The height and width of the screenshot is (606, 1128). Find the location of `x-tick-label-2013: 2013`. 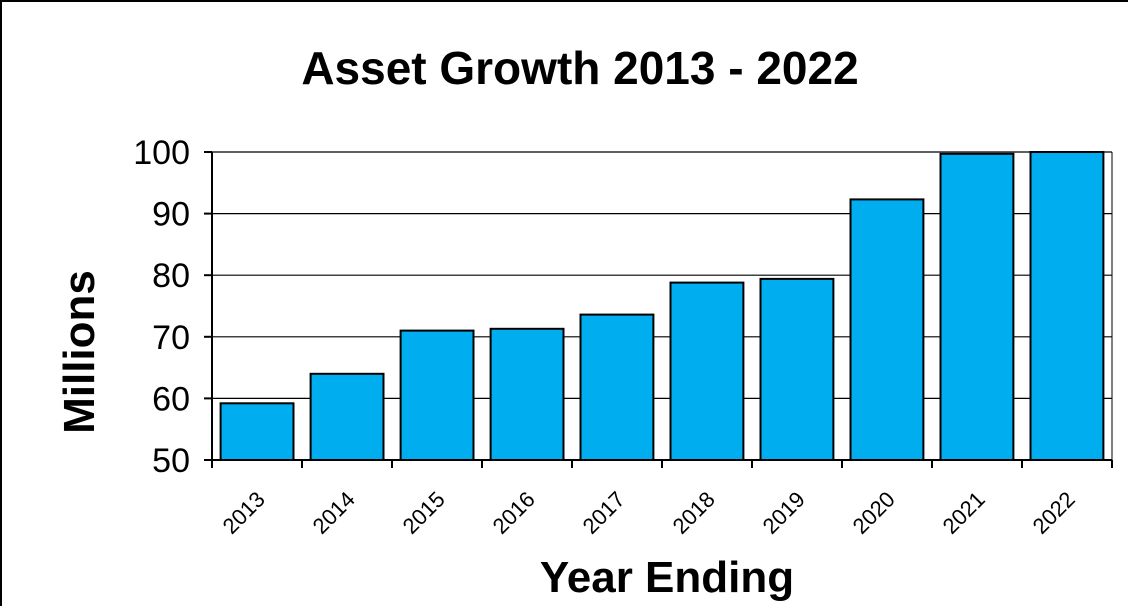

x-tick-label-2013: 2013 is located at coordinates (244, 513).